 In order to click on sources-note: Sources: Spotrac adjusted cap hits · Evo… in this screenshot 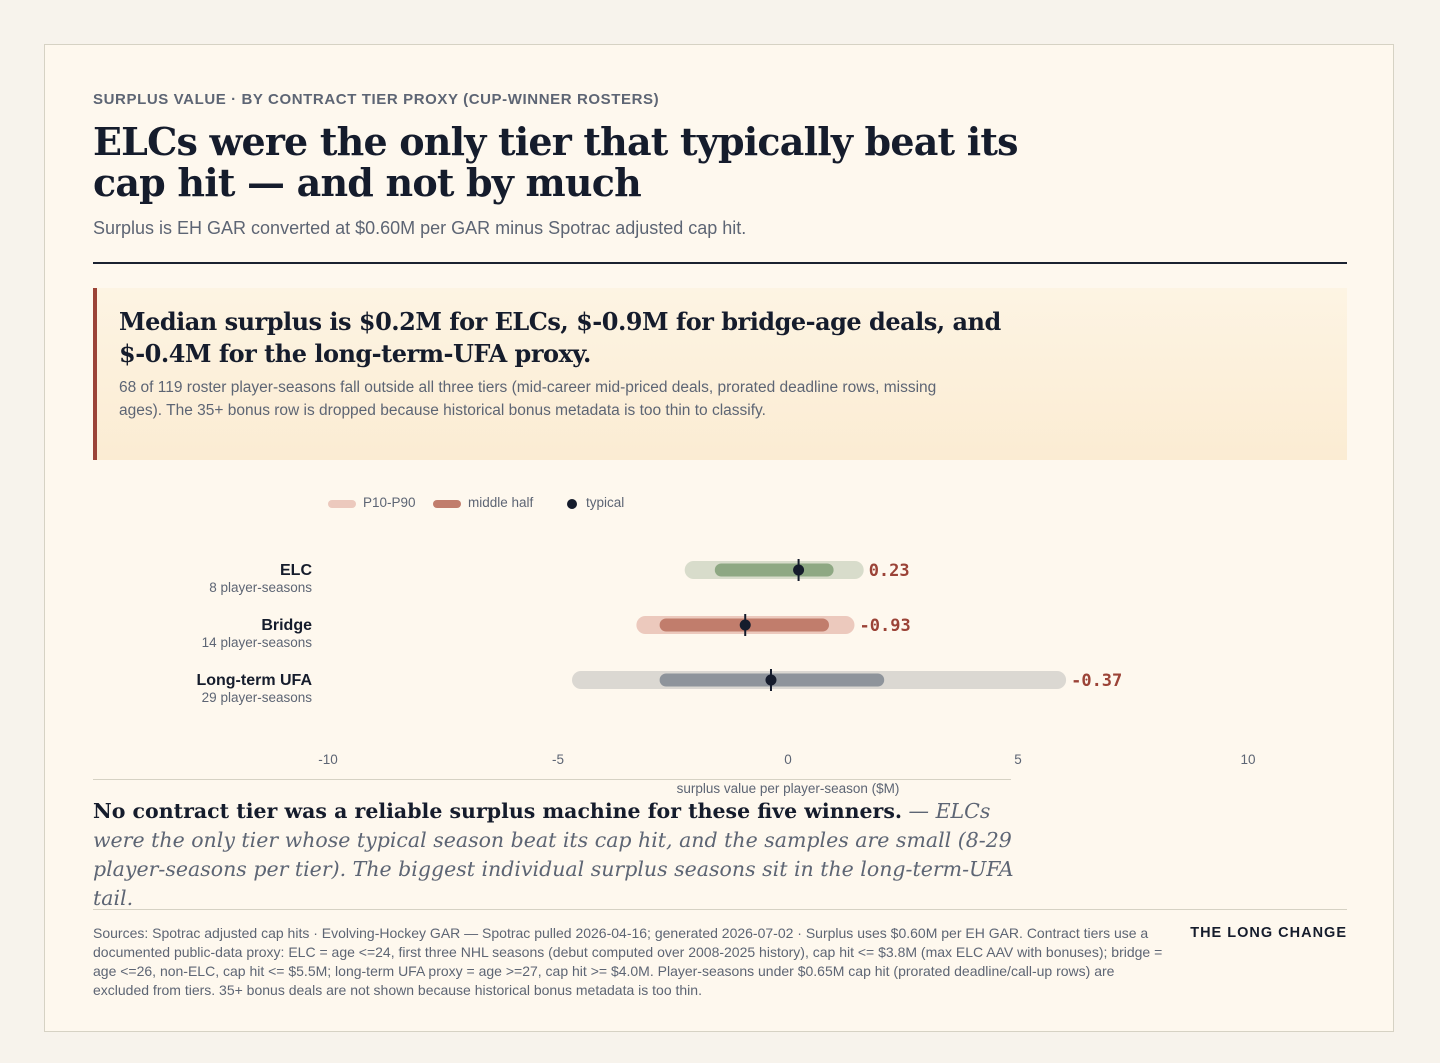, I will do `click(628, 961)`.